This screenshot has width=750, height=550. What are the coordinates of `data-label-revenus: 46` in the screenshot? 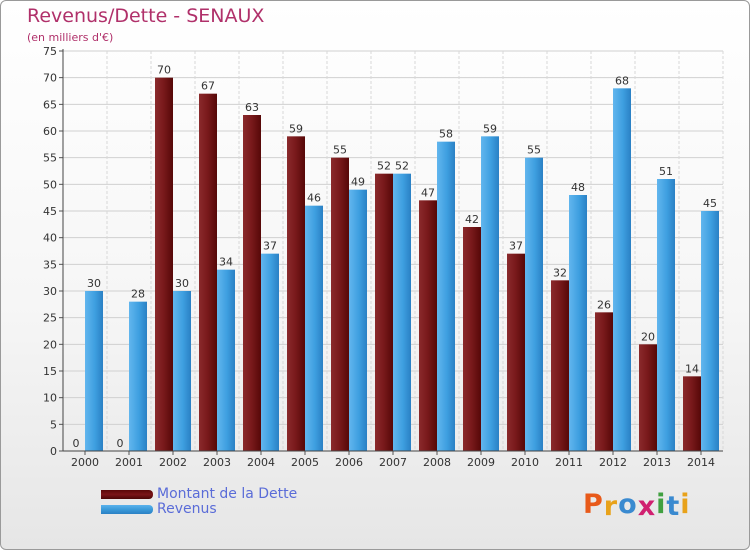 It's located at (314, 198).